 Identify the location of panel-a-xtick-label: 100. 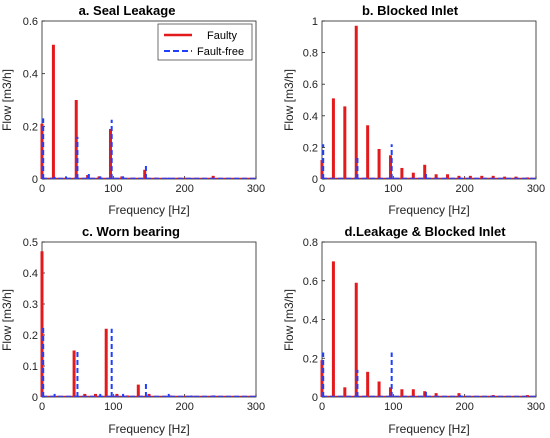
(113, 189).